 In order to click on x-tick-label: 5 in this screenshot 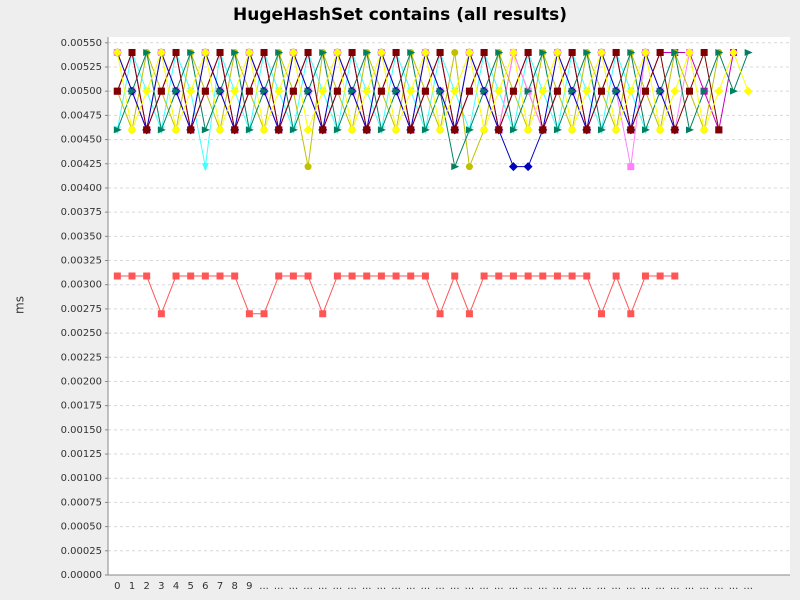, I will do `click(191, 586)`.